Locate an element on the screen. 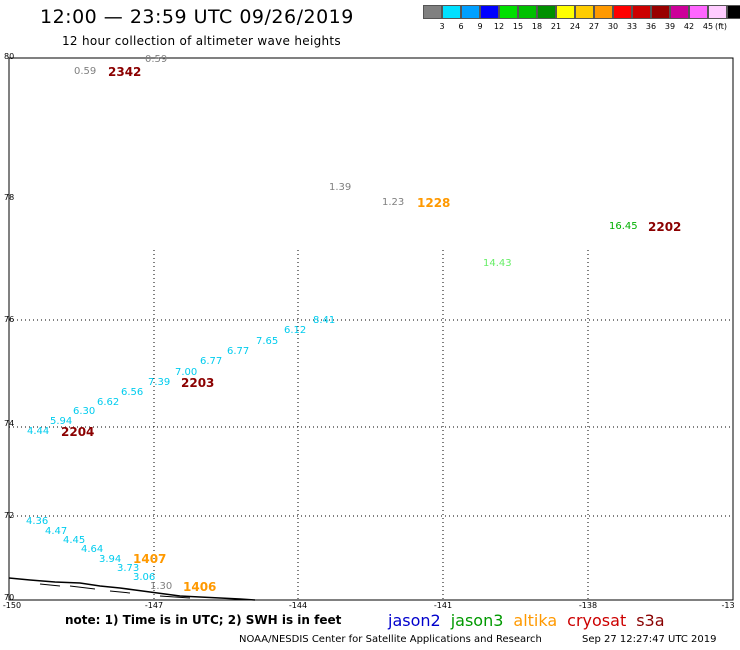  wave-height-label: 8.41 is located at coordinates (324, 320).